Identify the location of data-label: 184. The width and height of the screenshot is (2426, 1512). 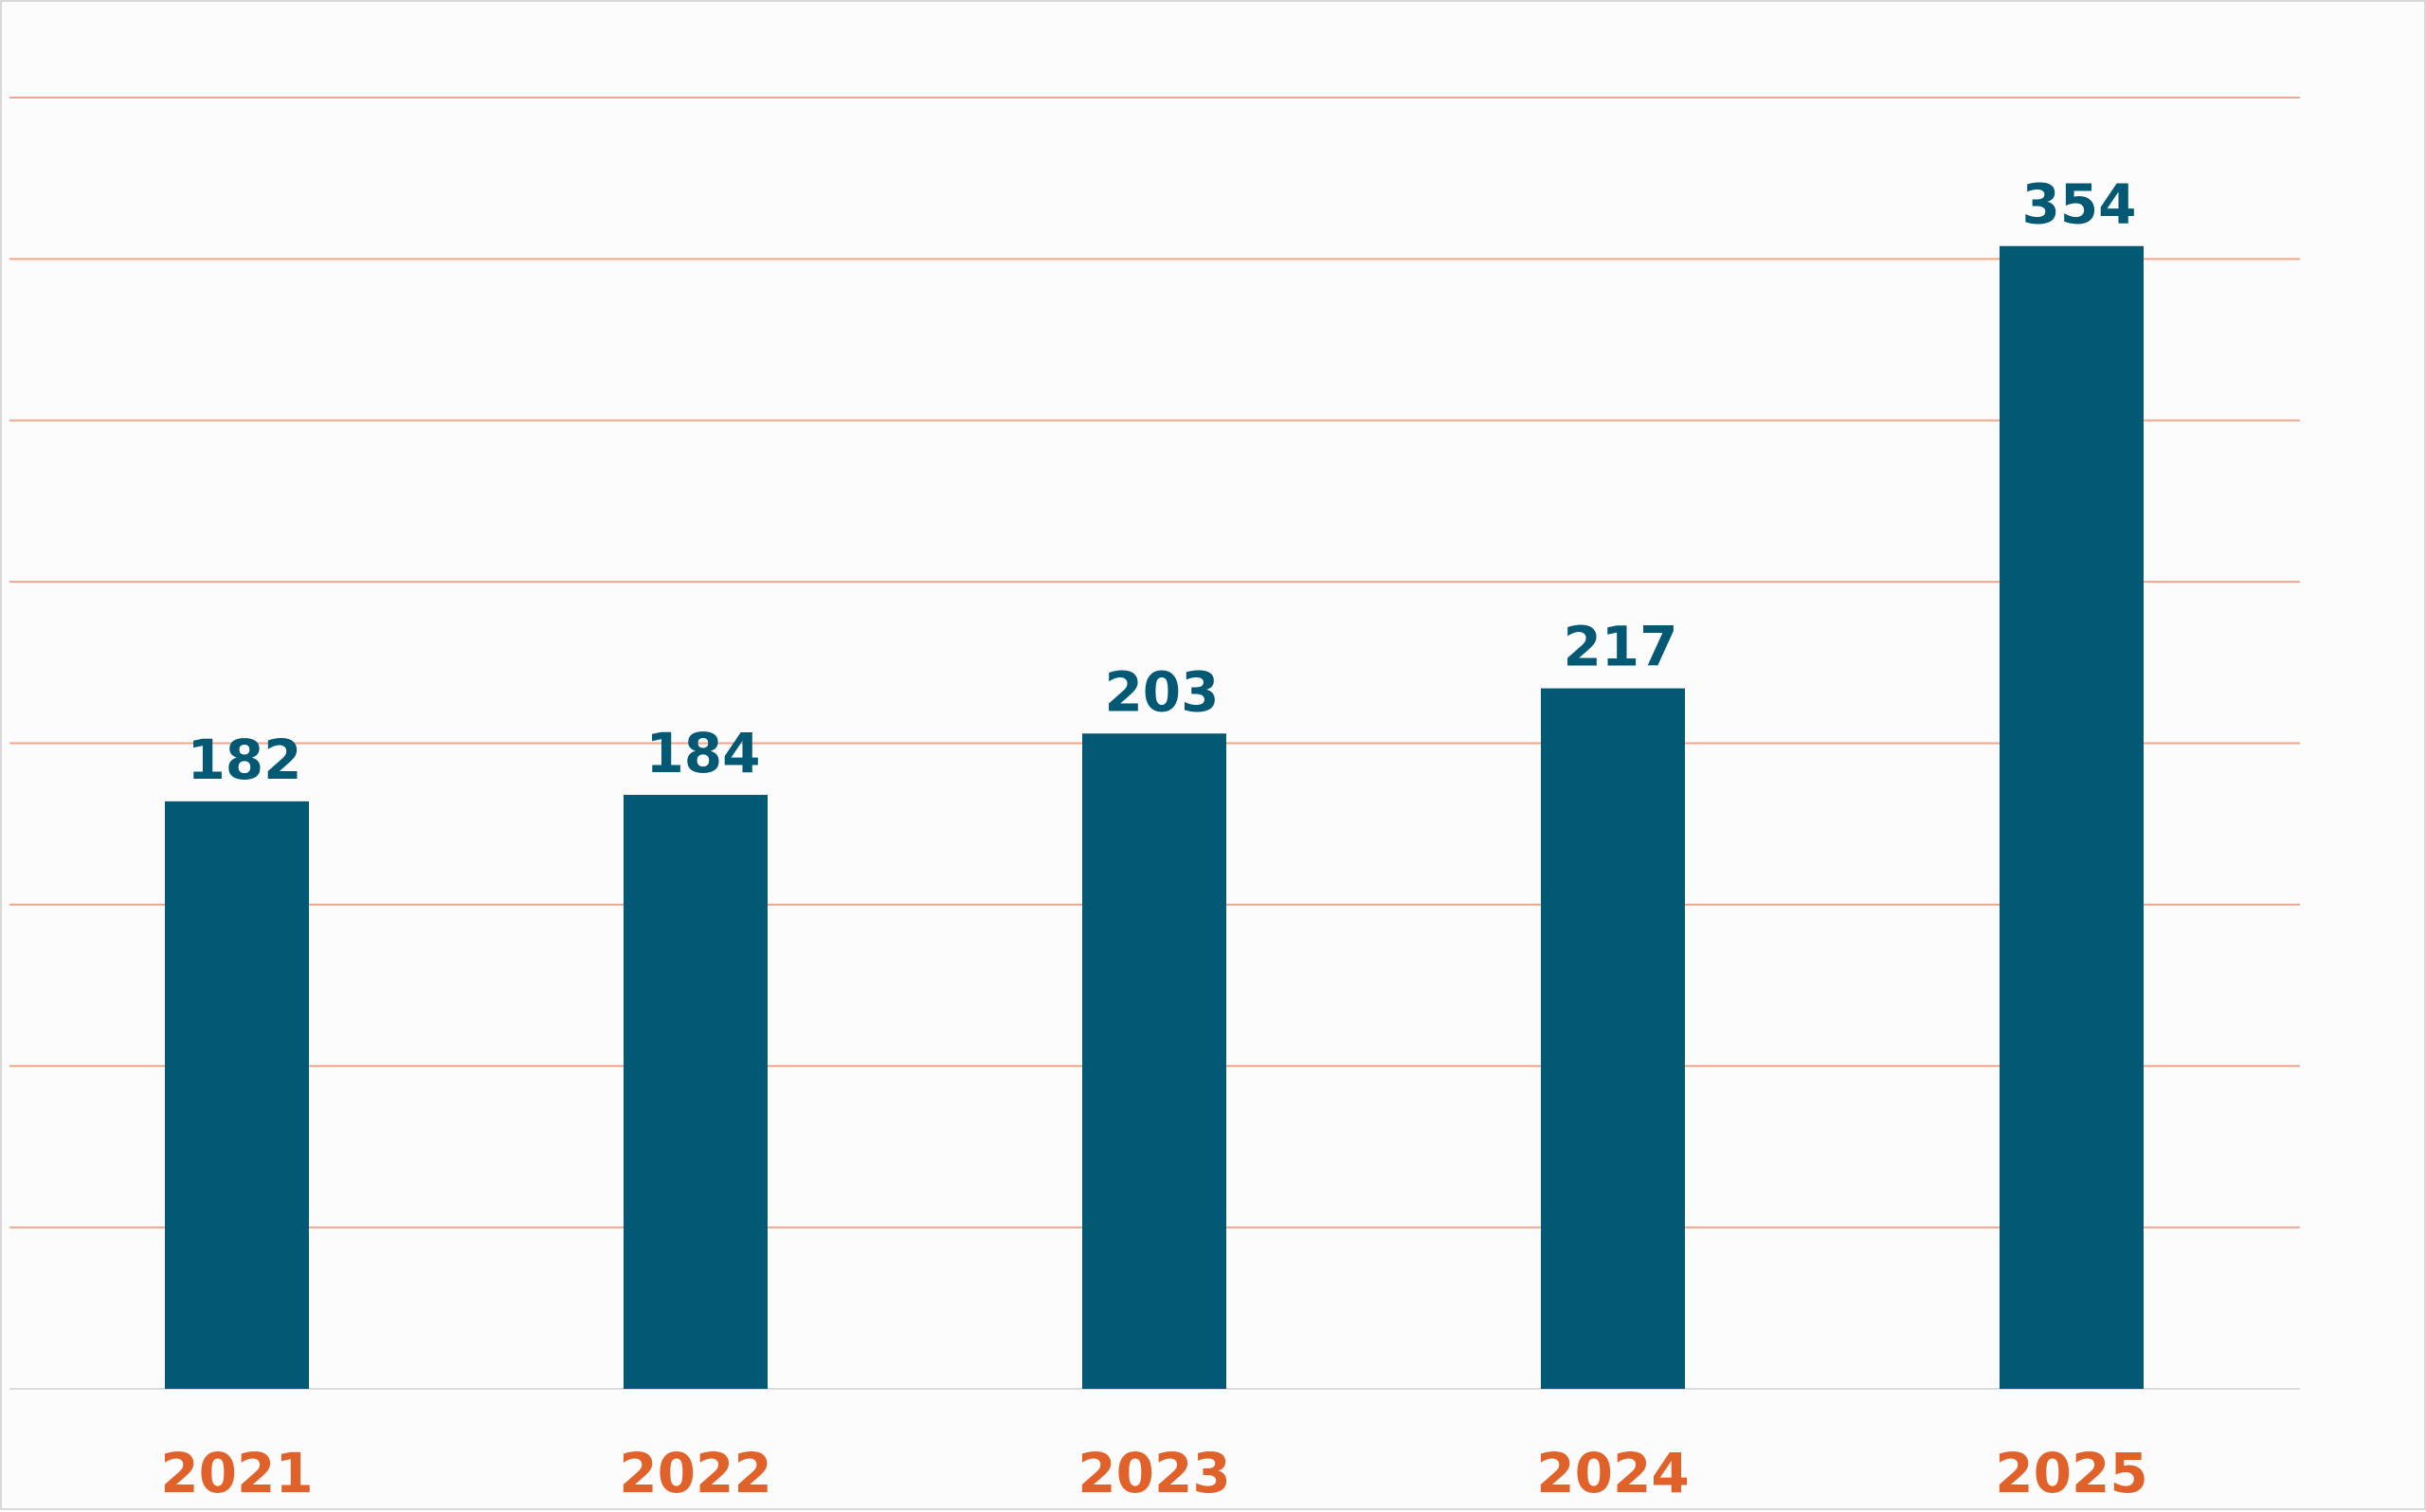
(702, 753).